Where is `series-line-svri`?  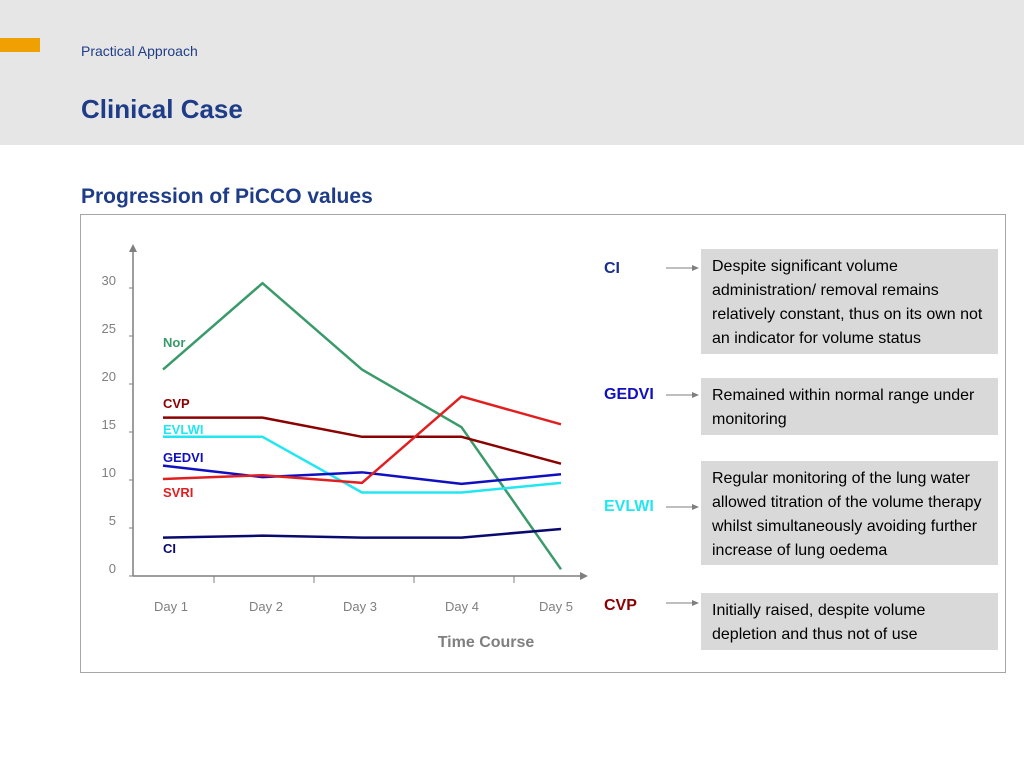 series-line-svri is located at coordinates (362, 440).